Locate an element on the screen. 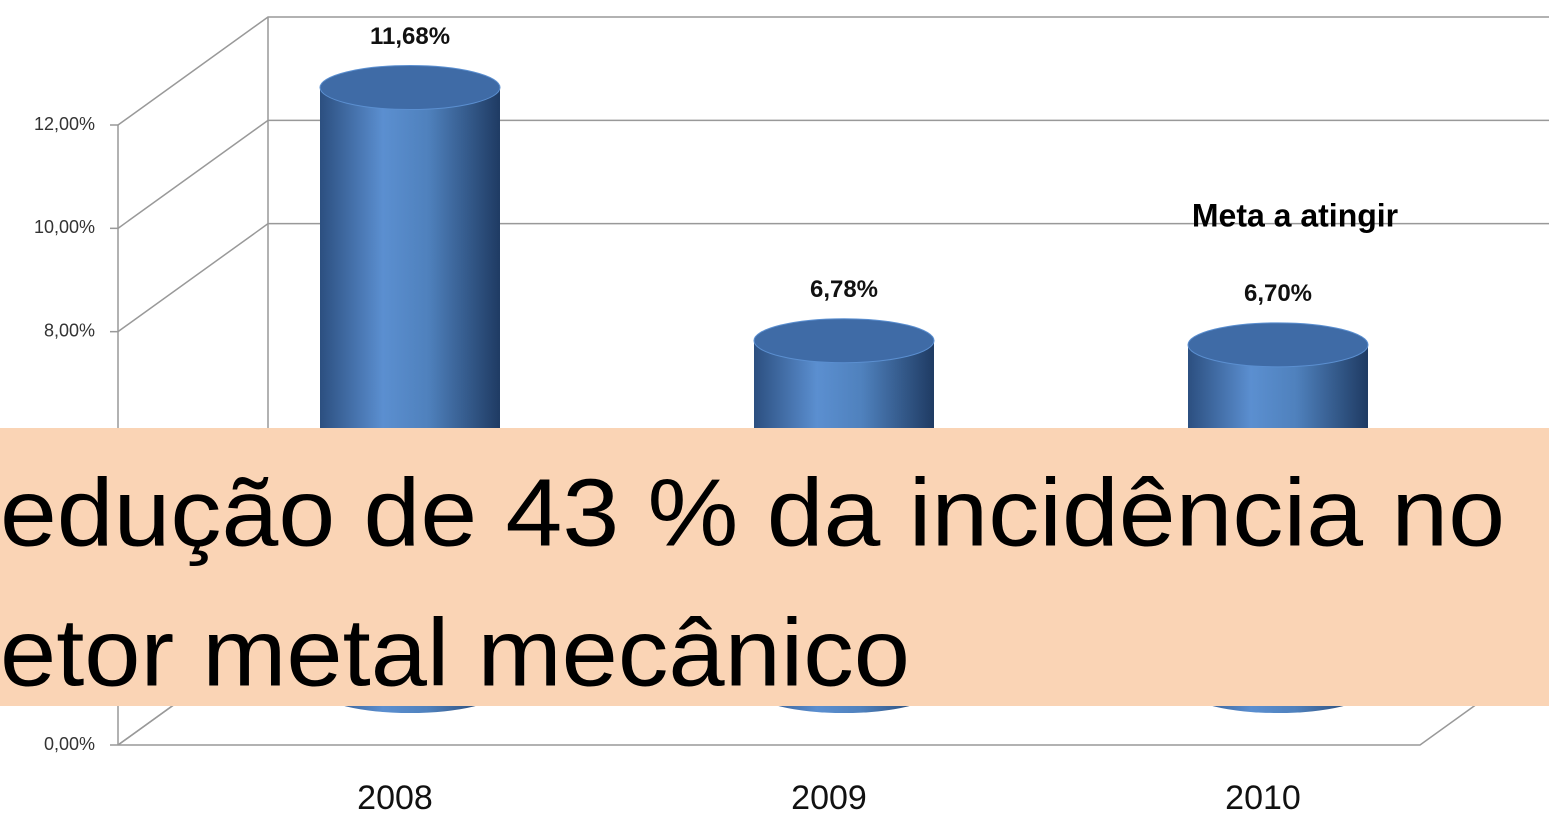 Image resolution: width=1549 pixels, height=817 pixels. x-tick-label: 2008 is located at coordinates (395, 798).